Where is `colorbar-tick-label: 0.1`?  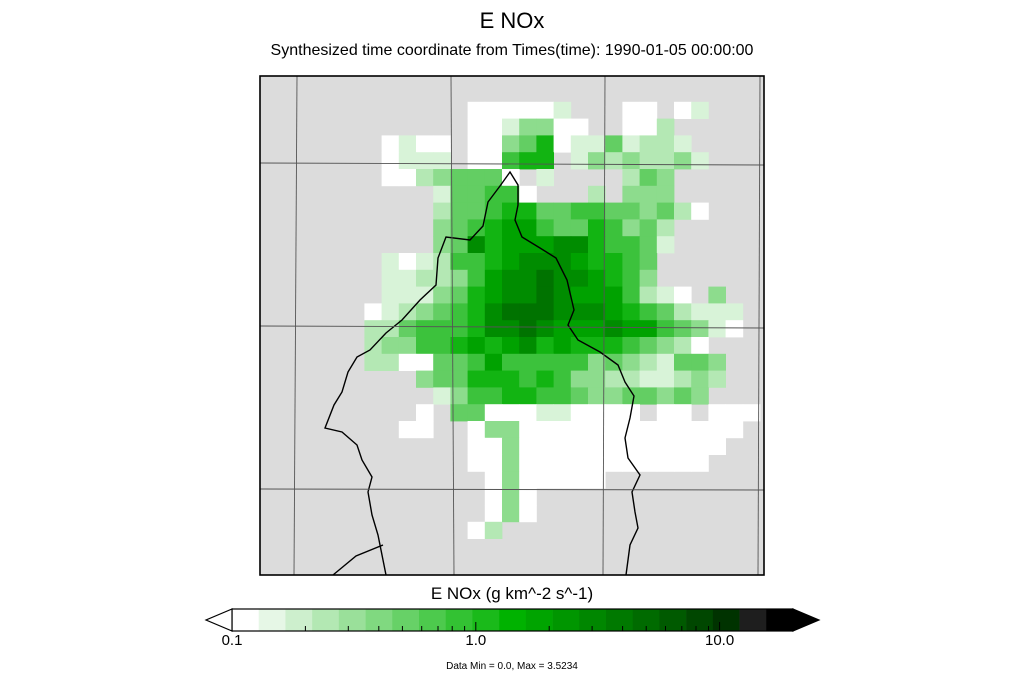 colorbar-tick-label: 0.1 is located at coordinates (232, 640).